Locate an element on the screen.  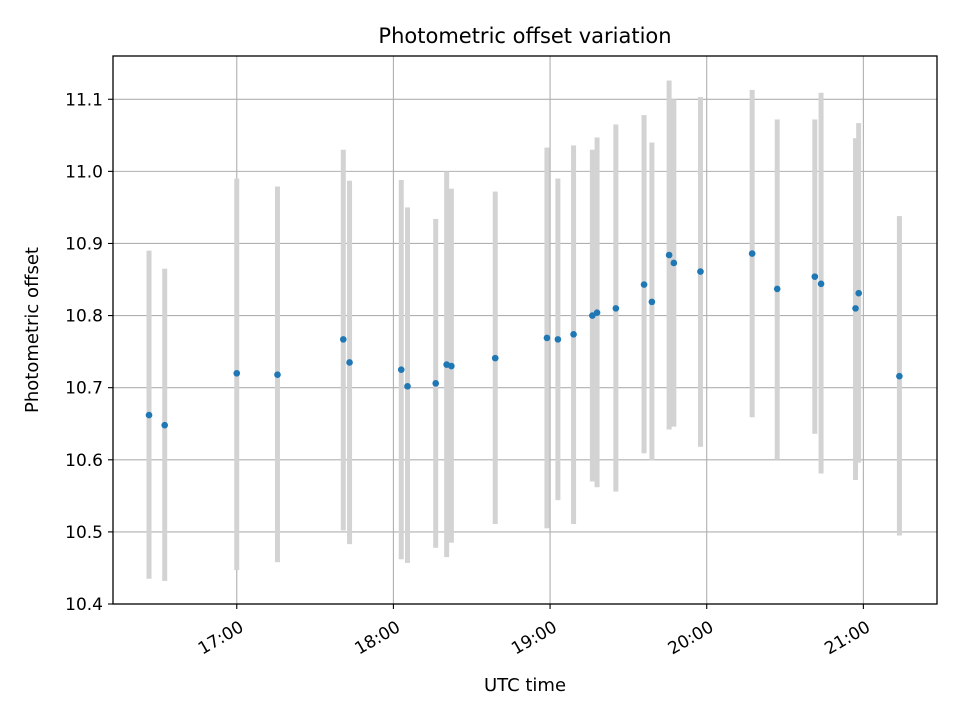
y-tick-label: 10.5 is located at coordinates (84, 533).